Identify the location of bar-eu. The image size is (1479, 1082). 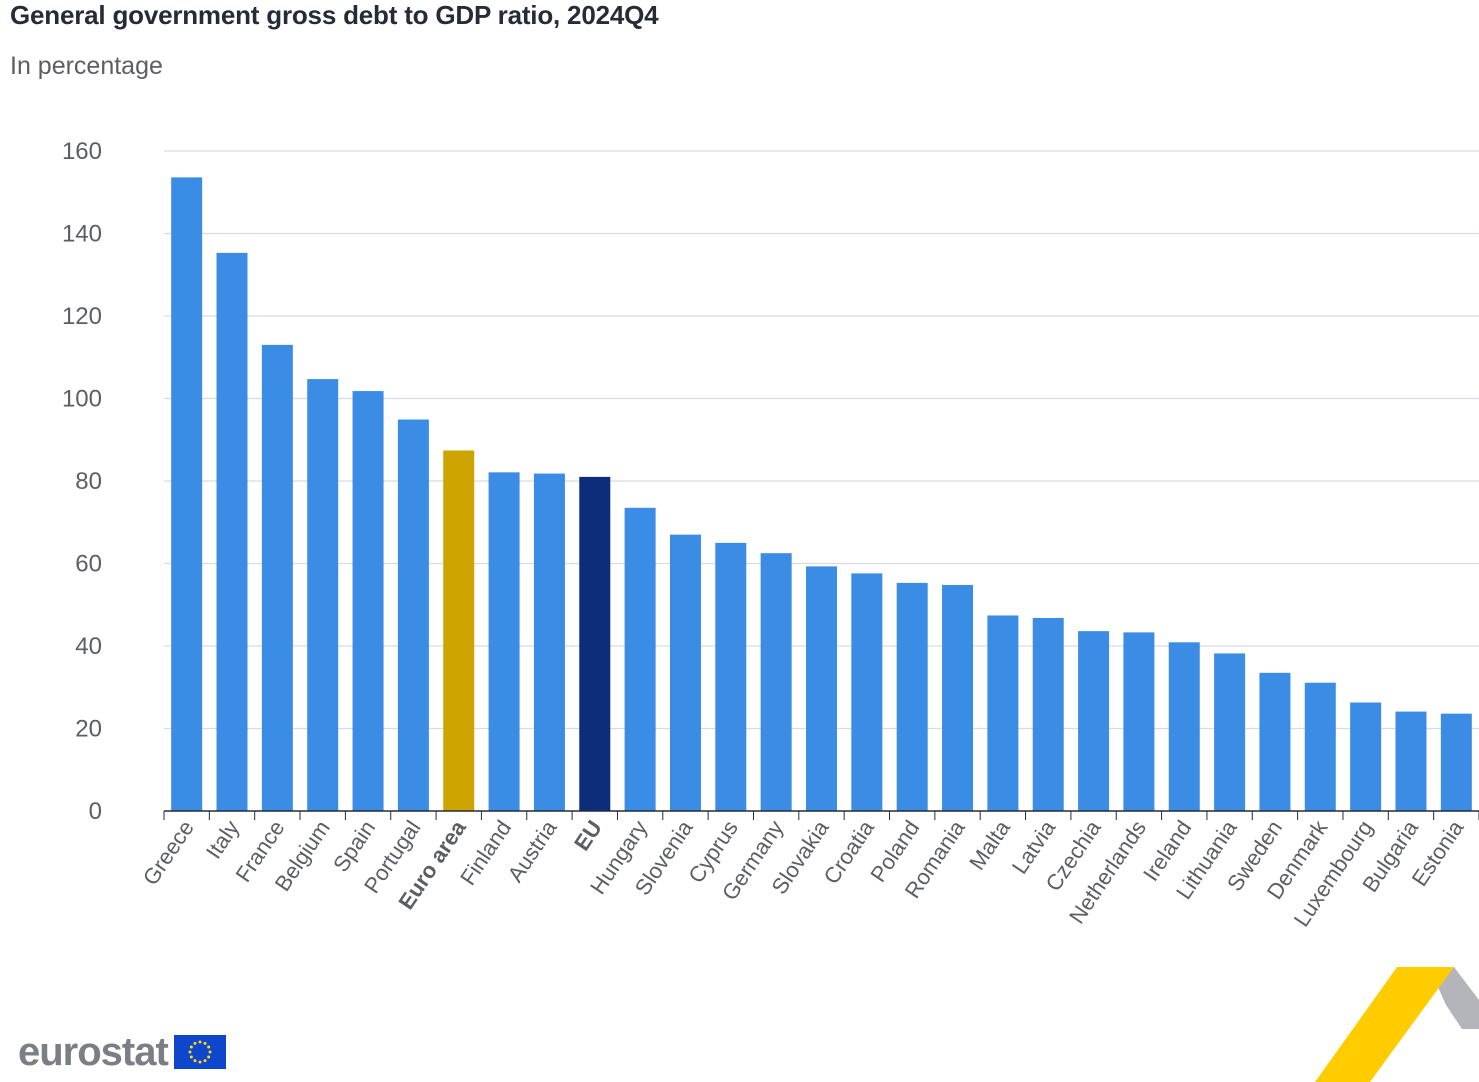
(595, 643).